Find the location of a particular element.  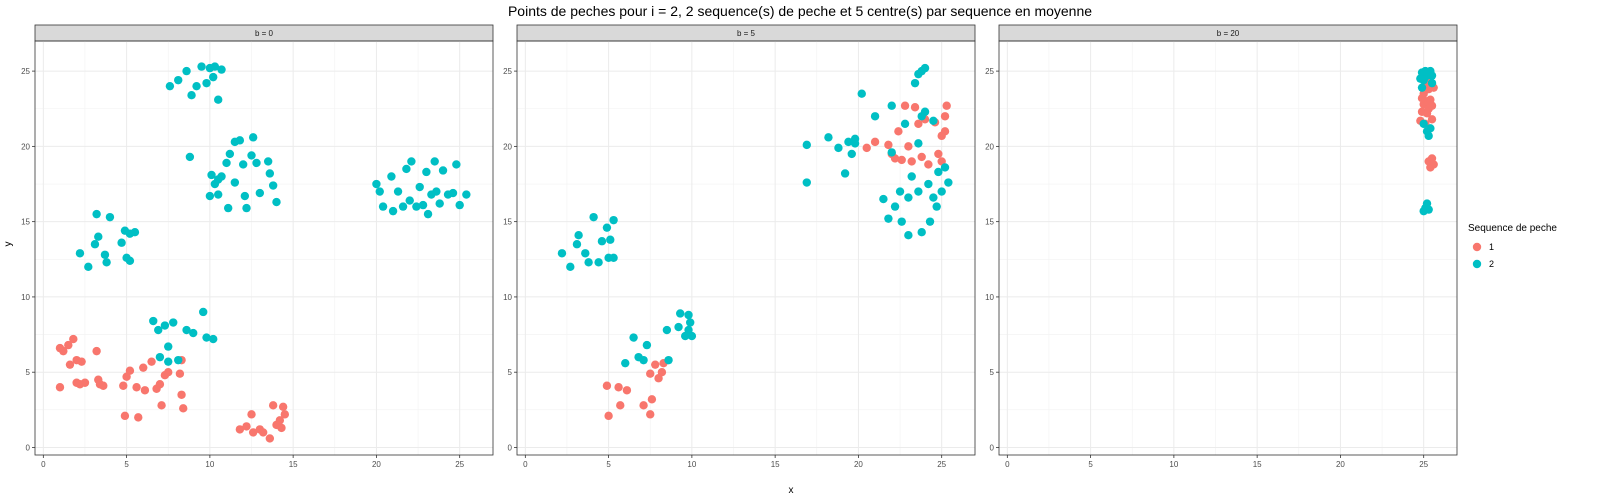

y-tick-label: 20 is located at coordinates (989, 146).